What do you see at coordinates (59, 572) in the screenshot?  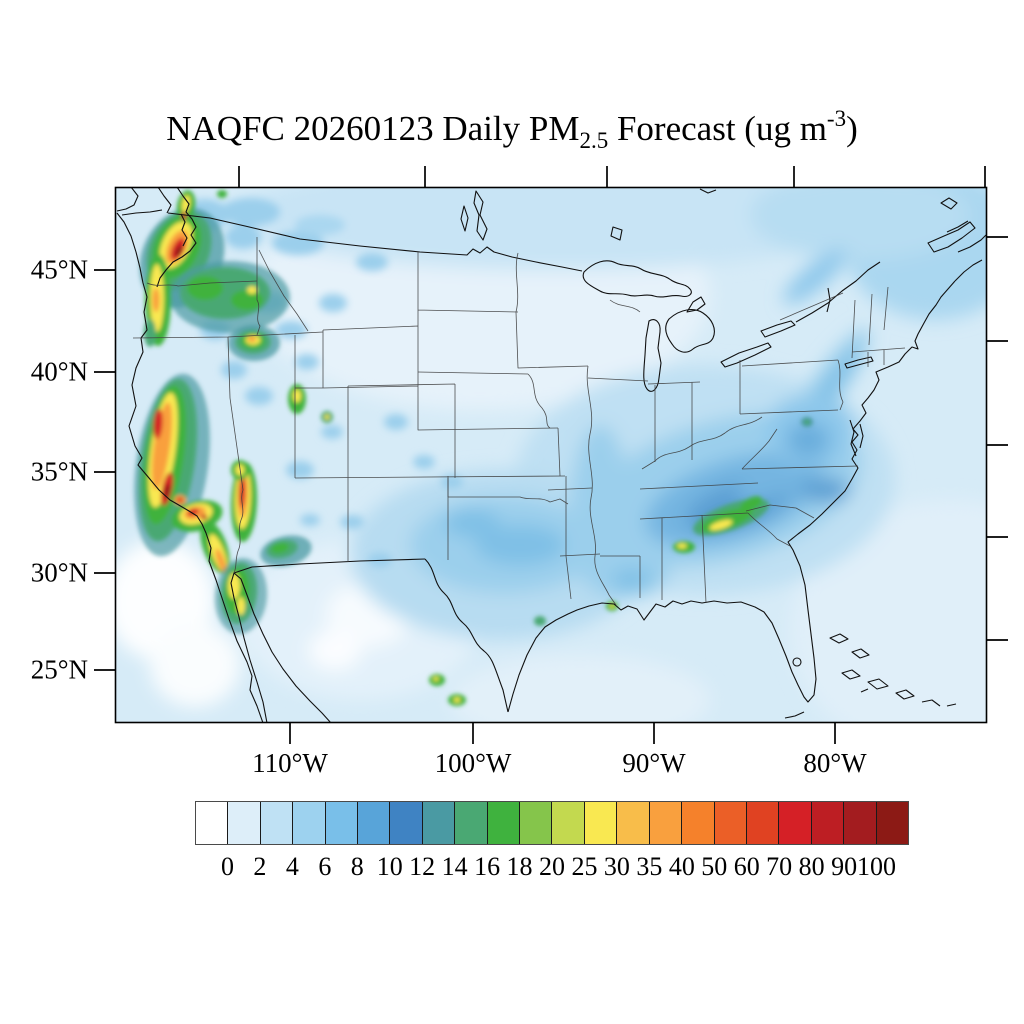 I see `lat-label-30n: 30°N` at bounding box center [59, 572].